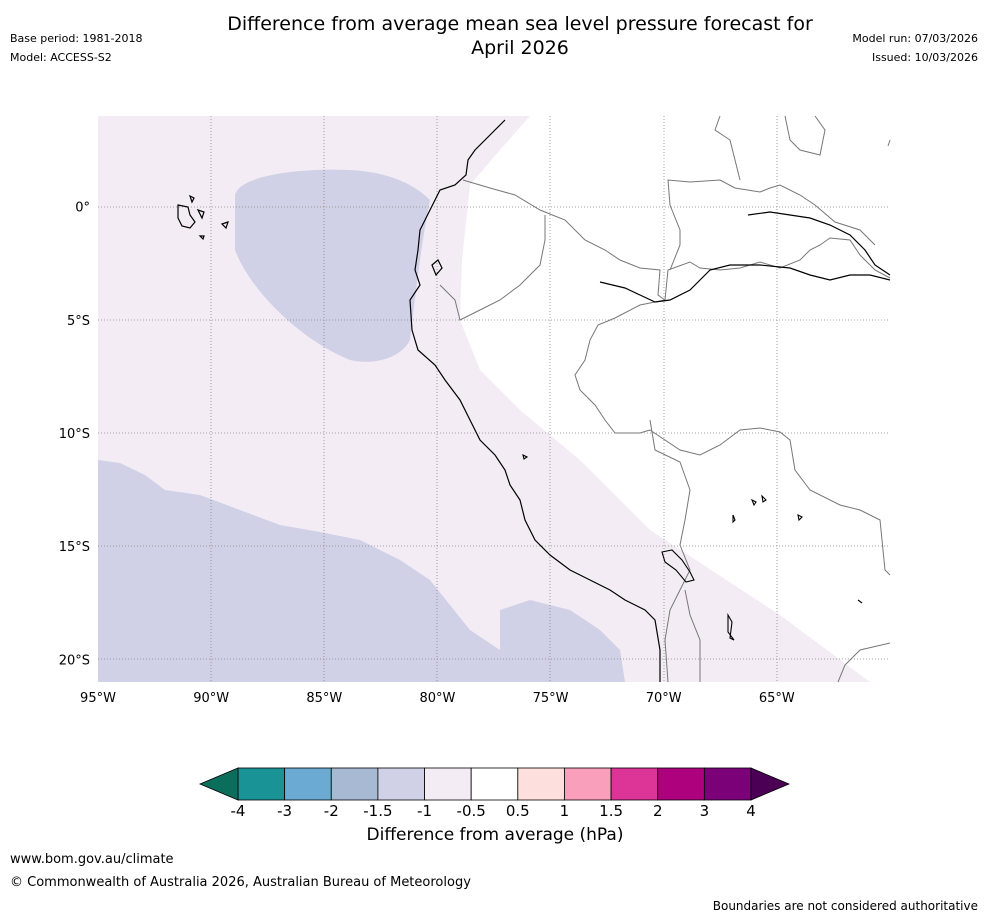  I want to click on meta-right: Model run: 07/03/2026 Issued: 10/03/2026, so click(915, 51).